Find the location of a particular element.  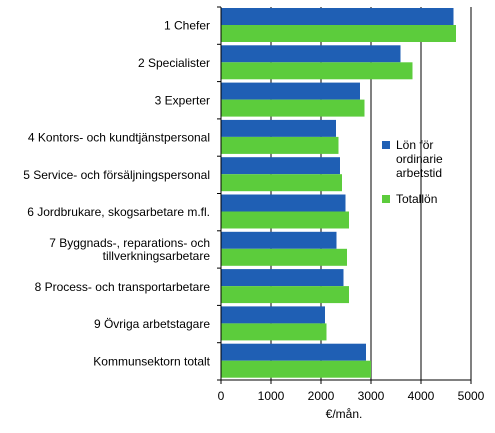

x-tick-label: 2000 is located at coordinates (321, 396).